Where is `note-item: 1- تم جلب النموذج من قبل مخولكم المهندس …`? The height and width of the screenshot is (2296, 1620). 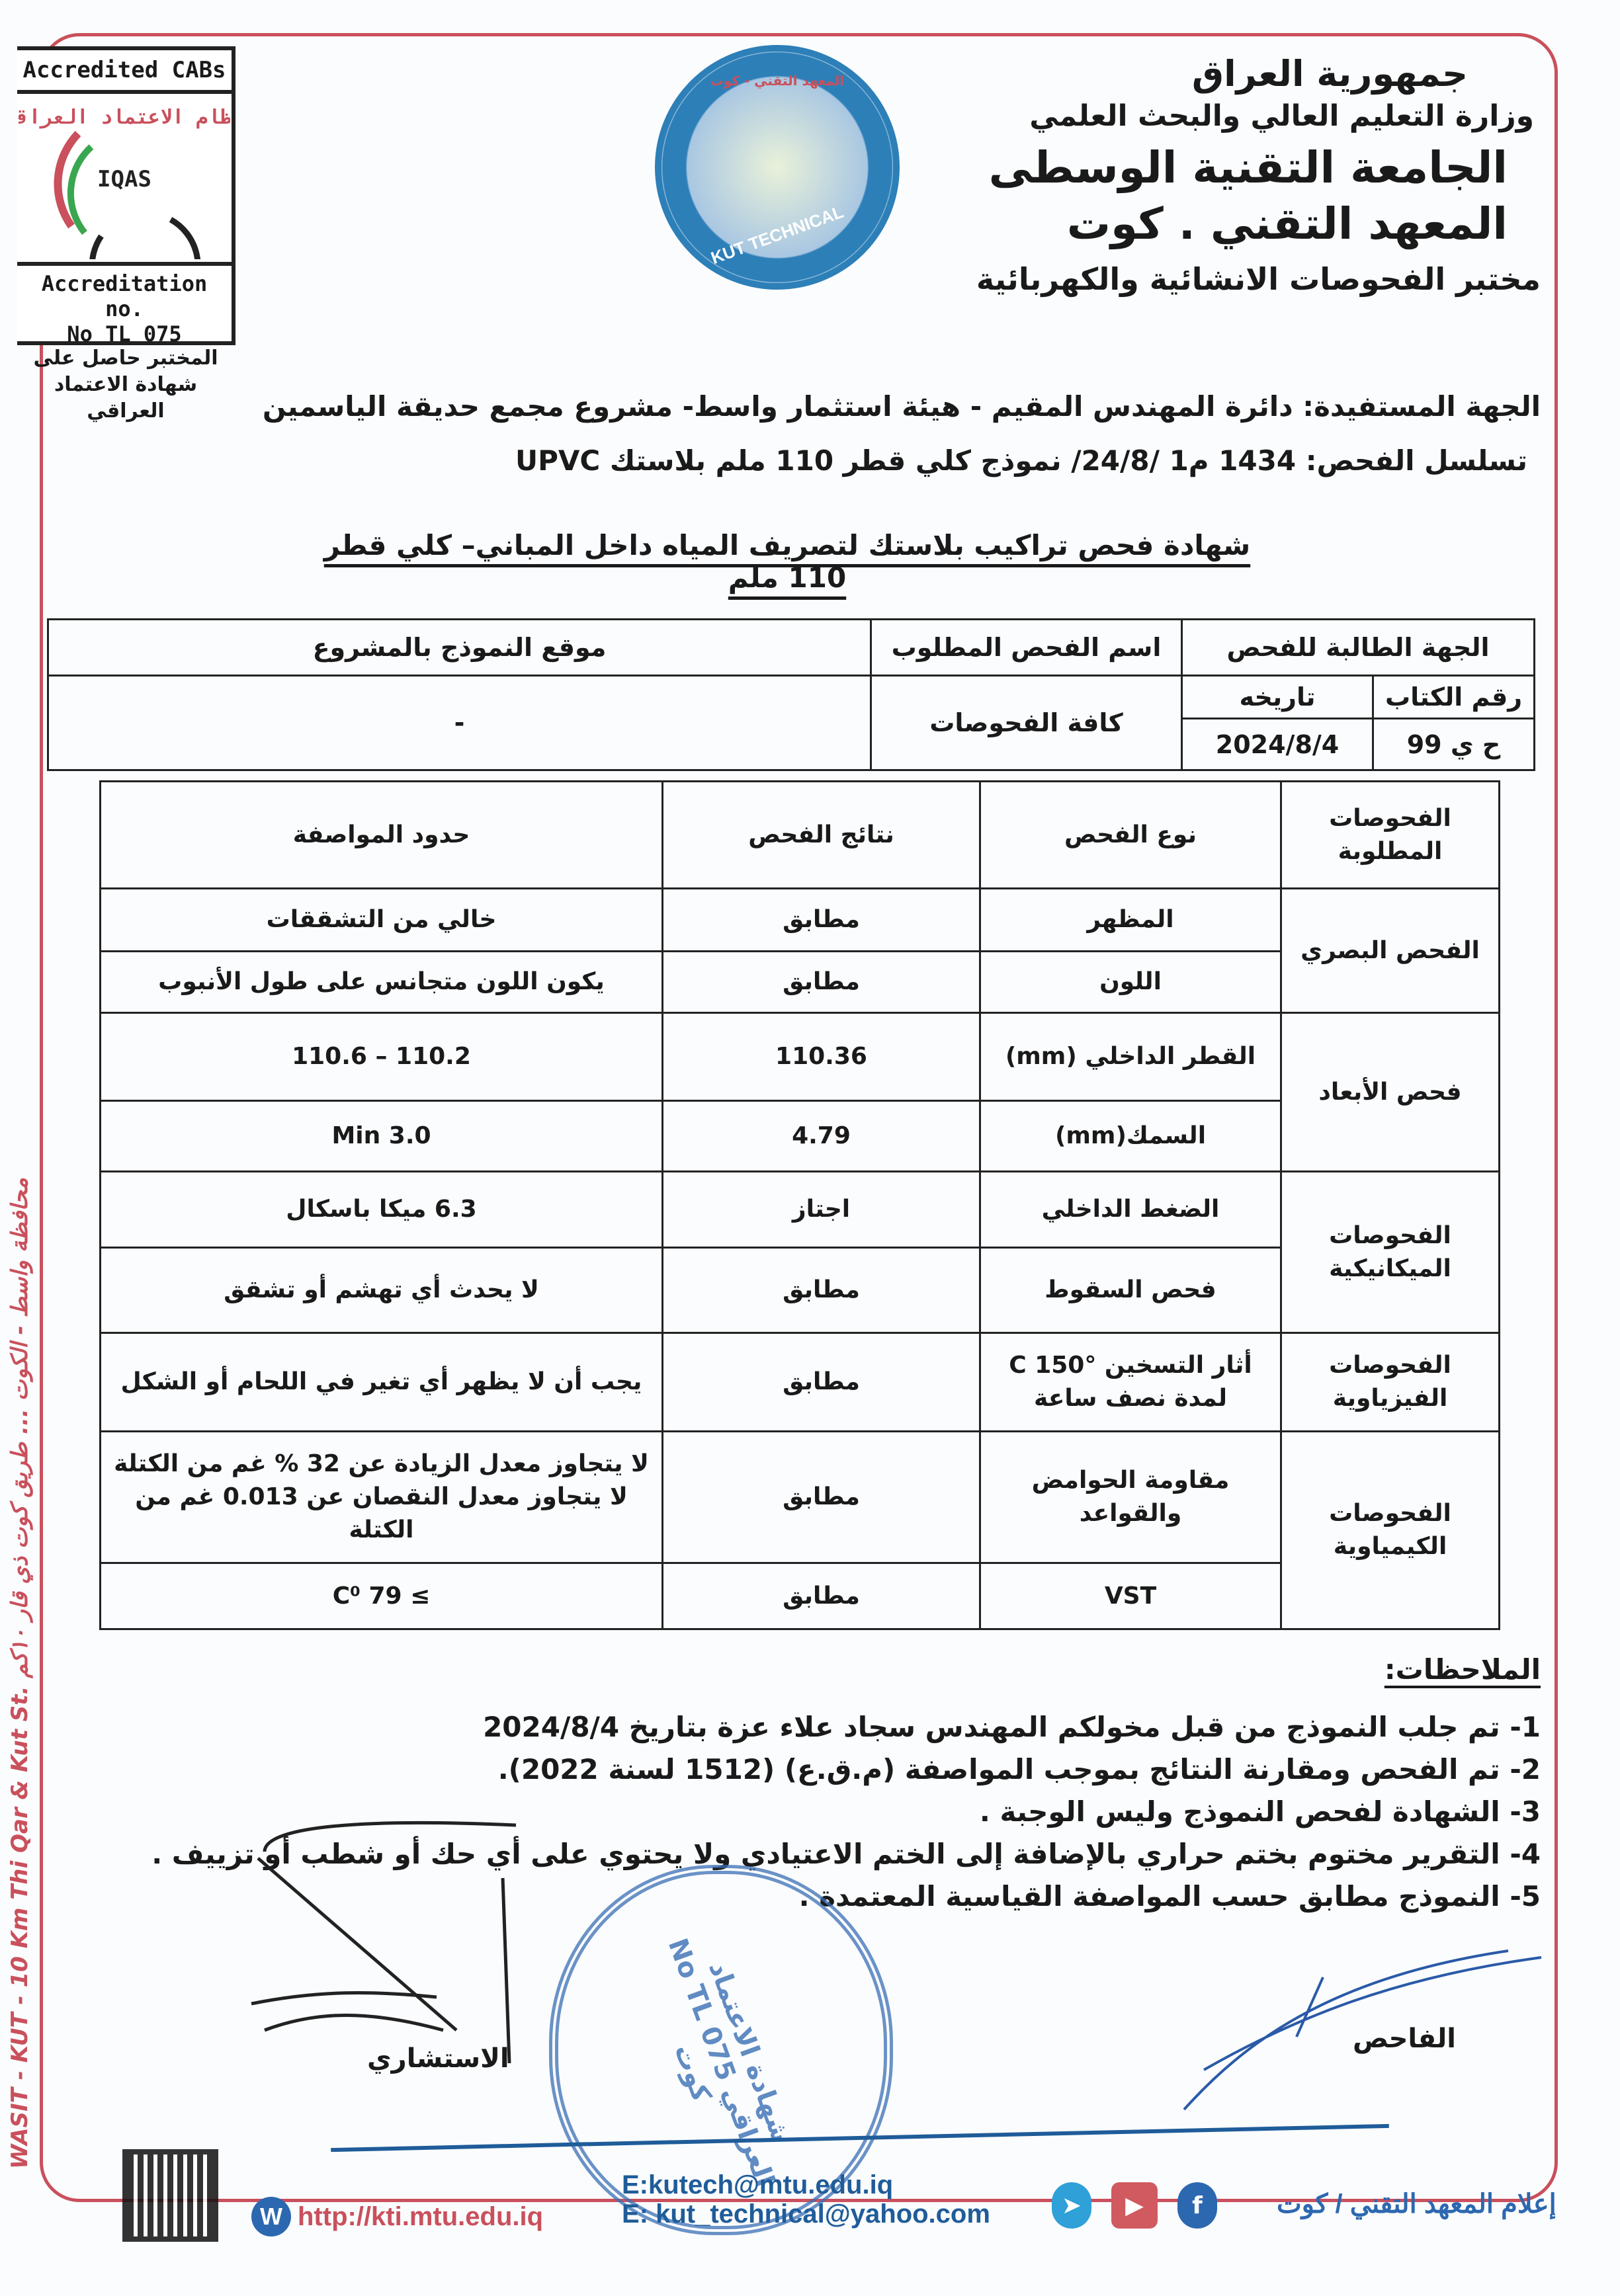
note-item: 1- تم جلب النموذج من قبل مخولكم المهندس … is located at coordinates (1012, 1727).